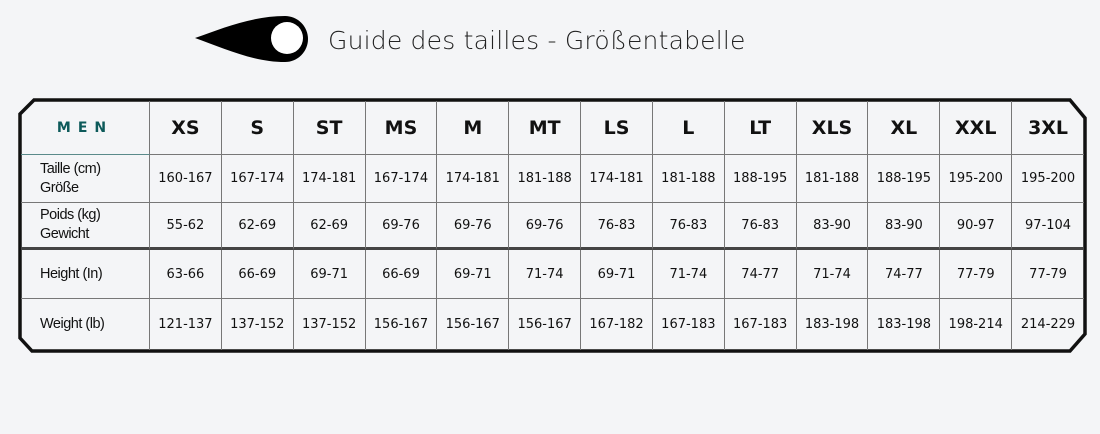 The width and height of the screenshot is (1100, 434). What do you see at coordinates (976, 226) in the screenshot?
I see `table-cell: 90-97` at bounding box center [976, 226].